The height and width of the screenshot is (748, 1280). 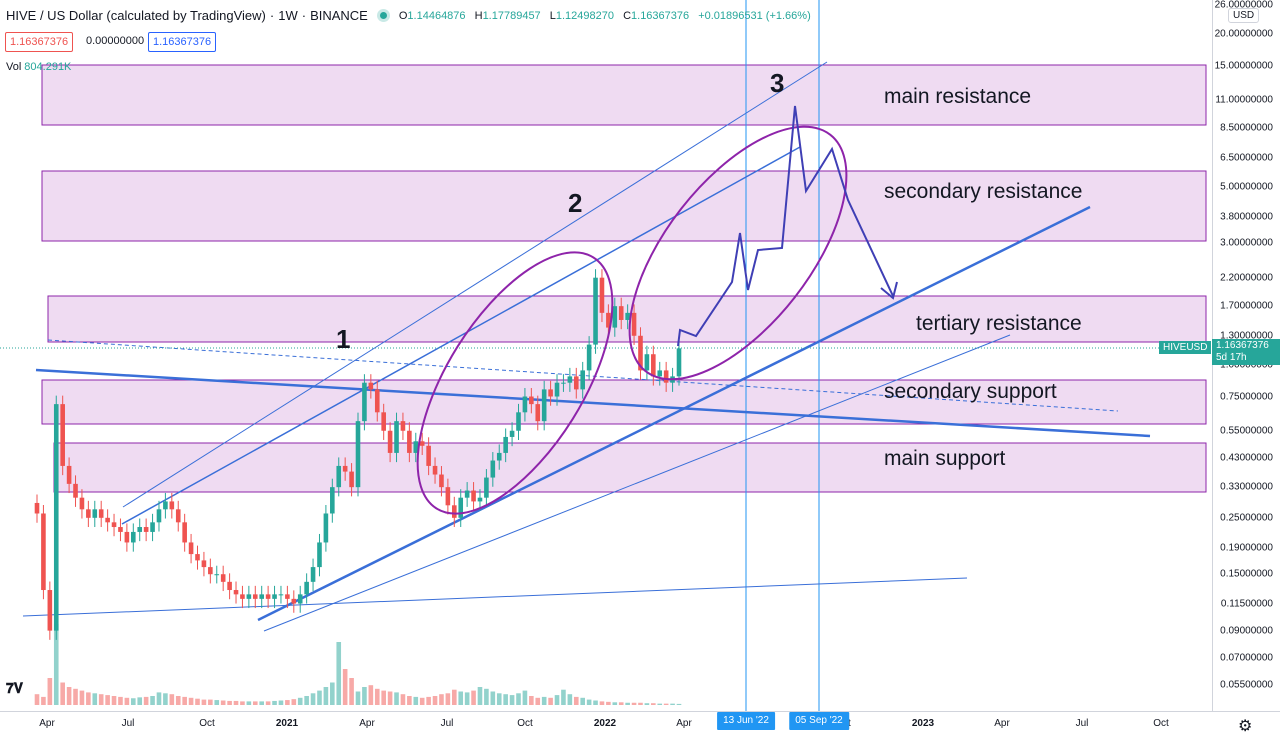 What do you see at coordinates (819, 721) in the screenshot?
I see `date-marker: 05 Sep '22` at bounding box center [819, 721].